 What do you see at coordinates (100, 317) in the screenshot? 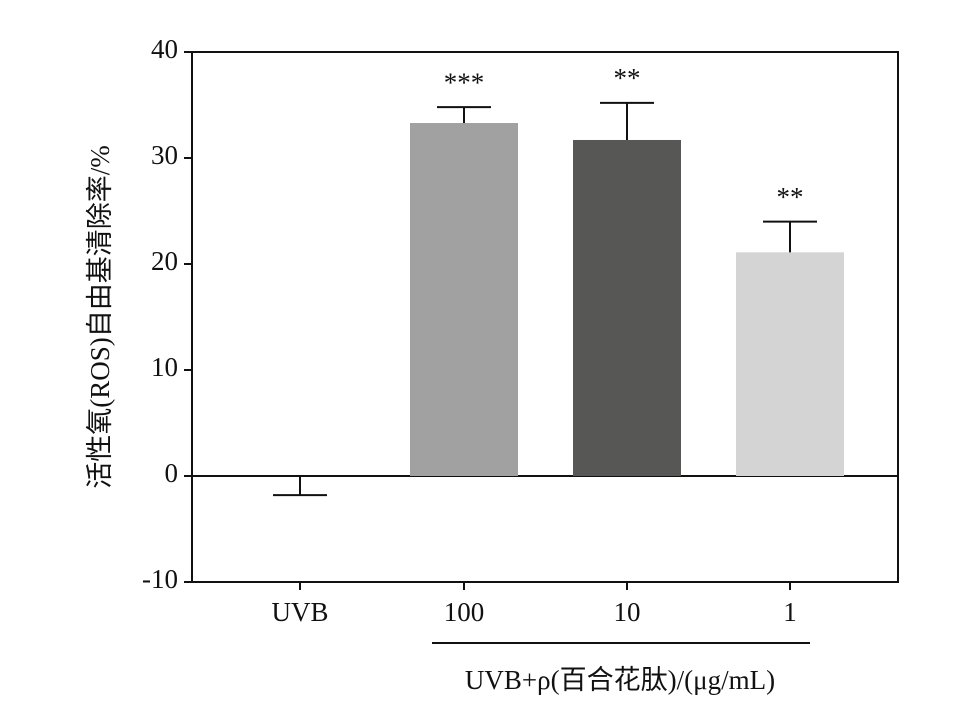
I see `y-axis-label: 活性氧(ROS)自由基清除率/%` at bounding box center [100, 317].